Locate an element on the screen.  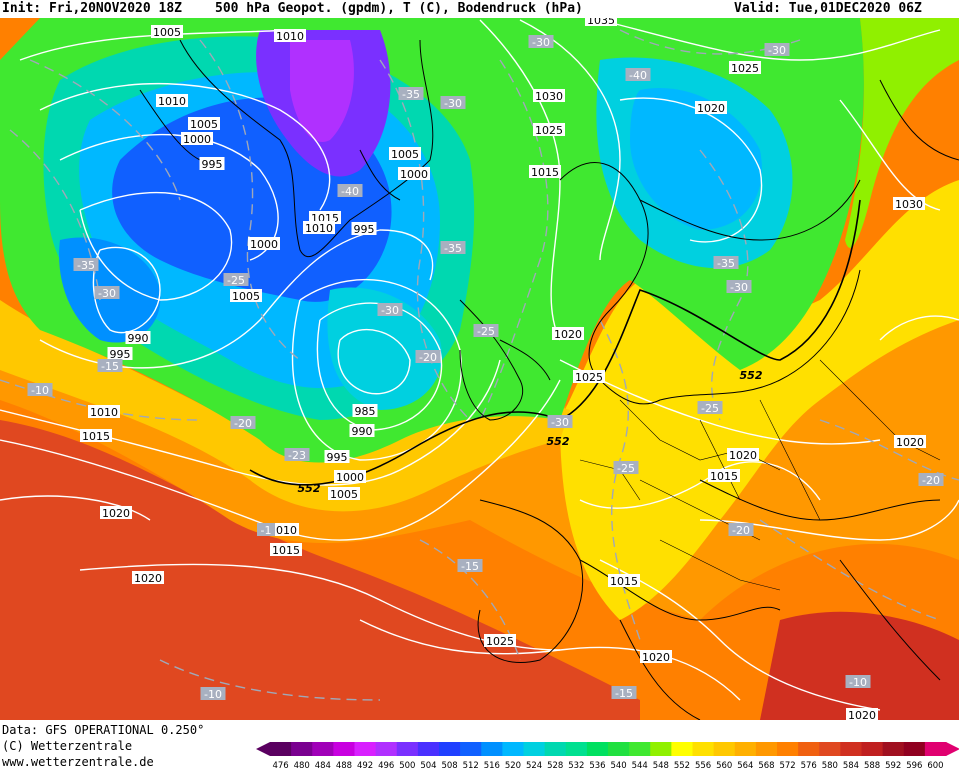
pressure-label: 1010 is located at coordinates (290, 36).